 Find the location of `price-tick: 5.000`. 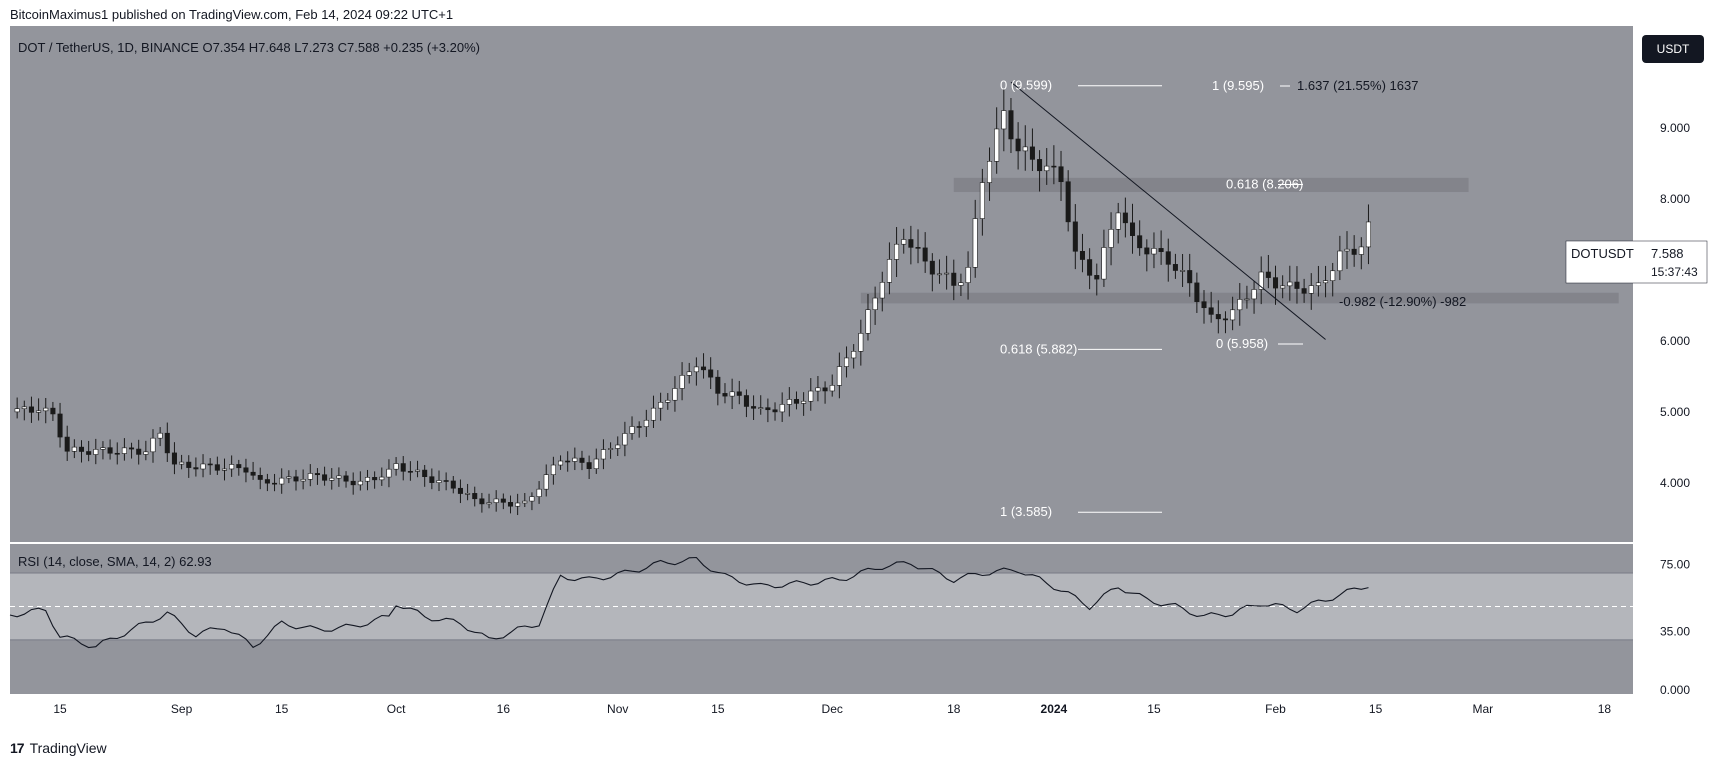

price-tick: 5.000 is located at coordinates (1675, 412).